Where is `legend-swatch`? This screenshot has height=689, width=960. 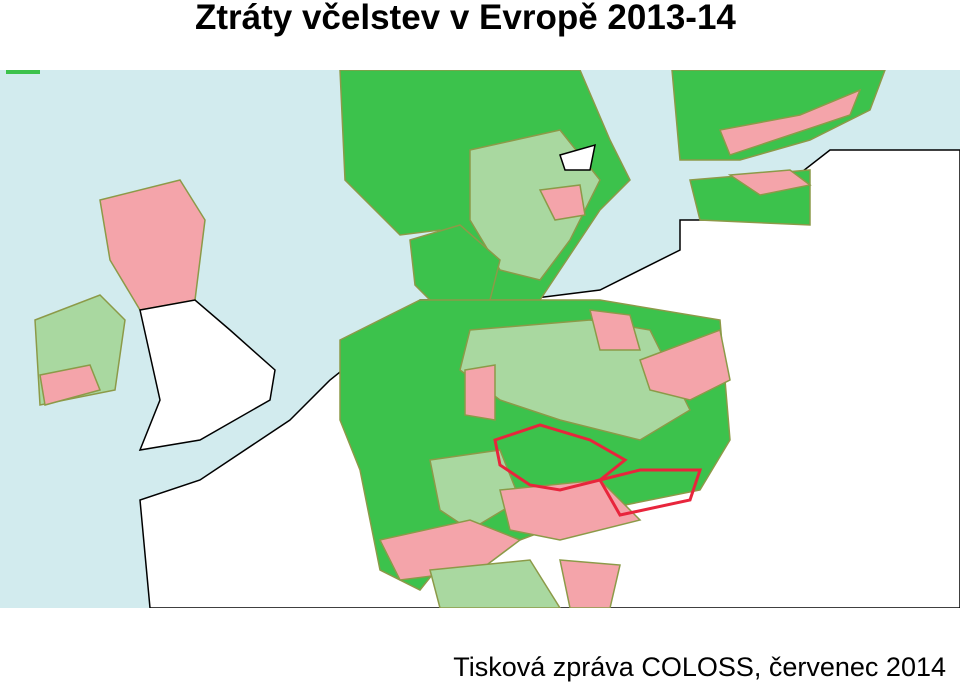 legend-swatch is located at coordinates (23, 72).